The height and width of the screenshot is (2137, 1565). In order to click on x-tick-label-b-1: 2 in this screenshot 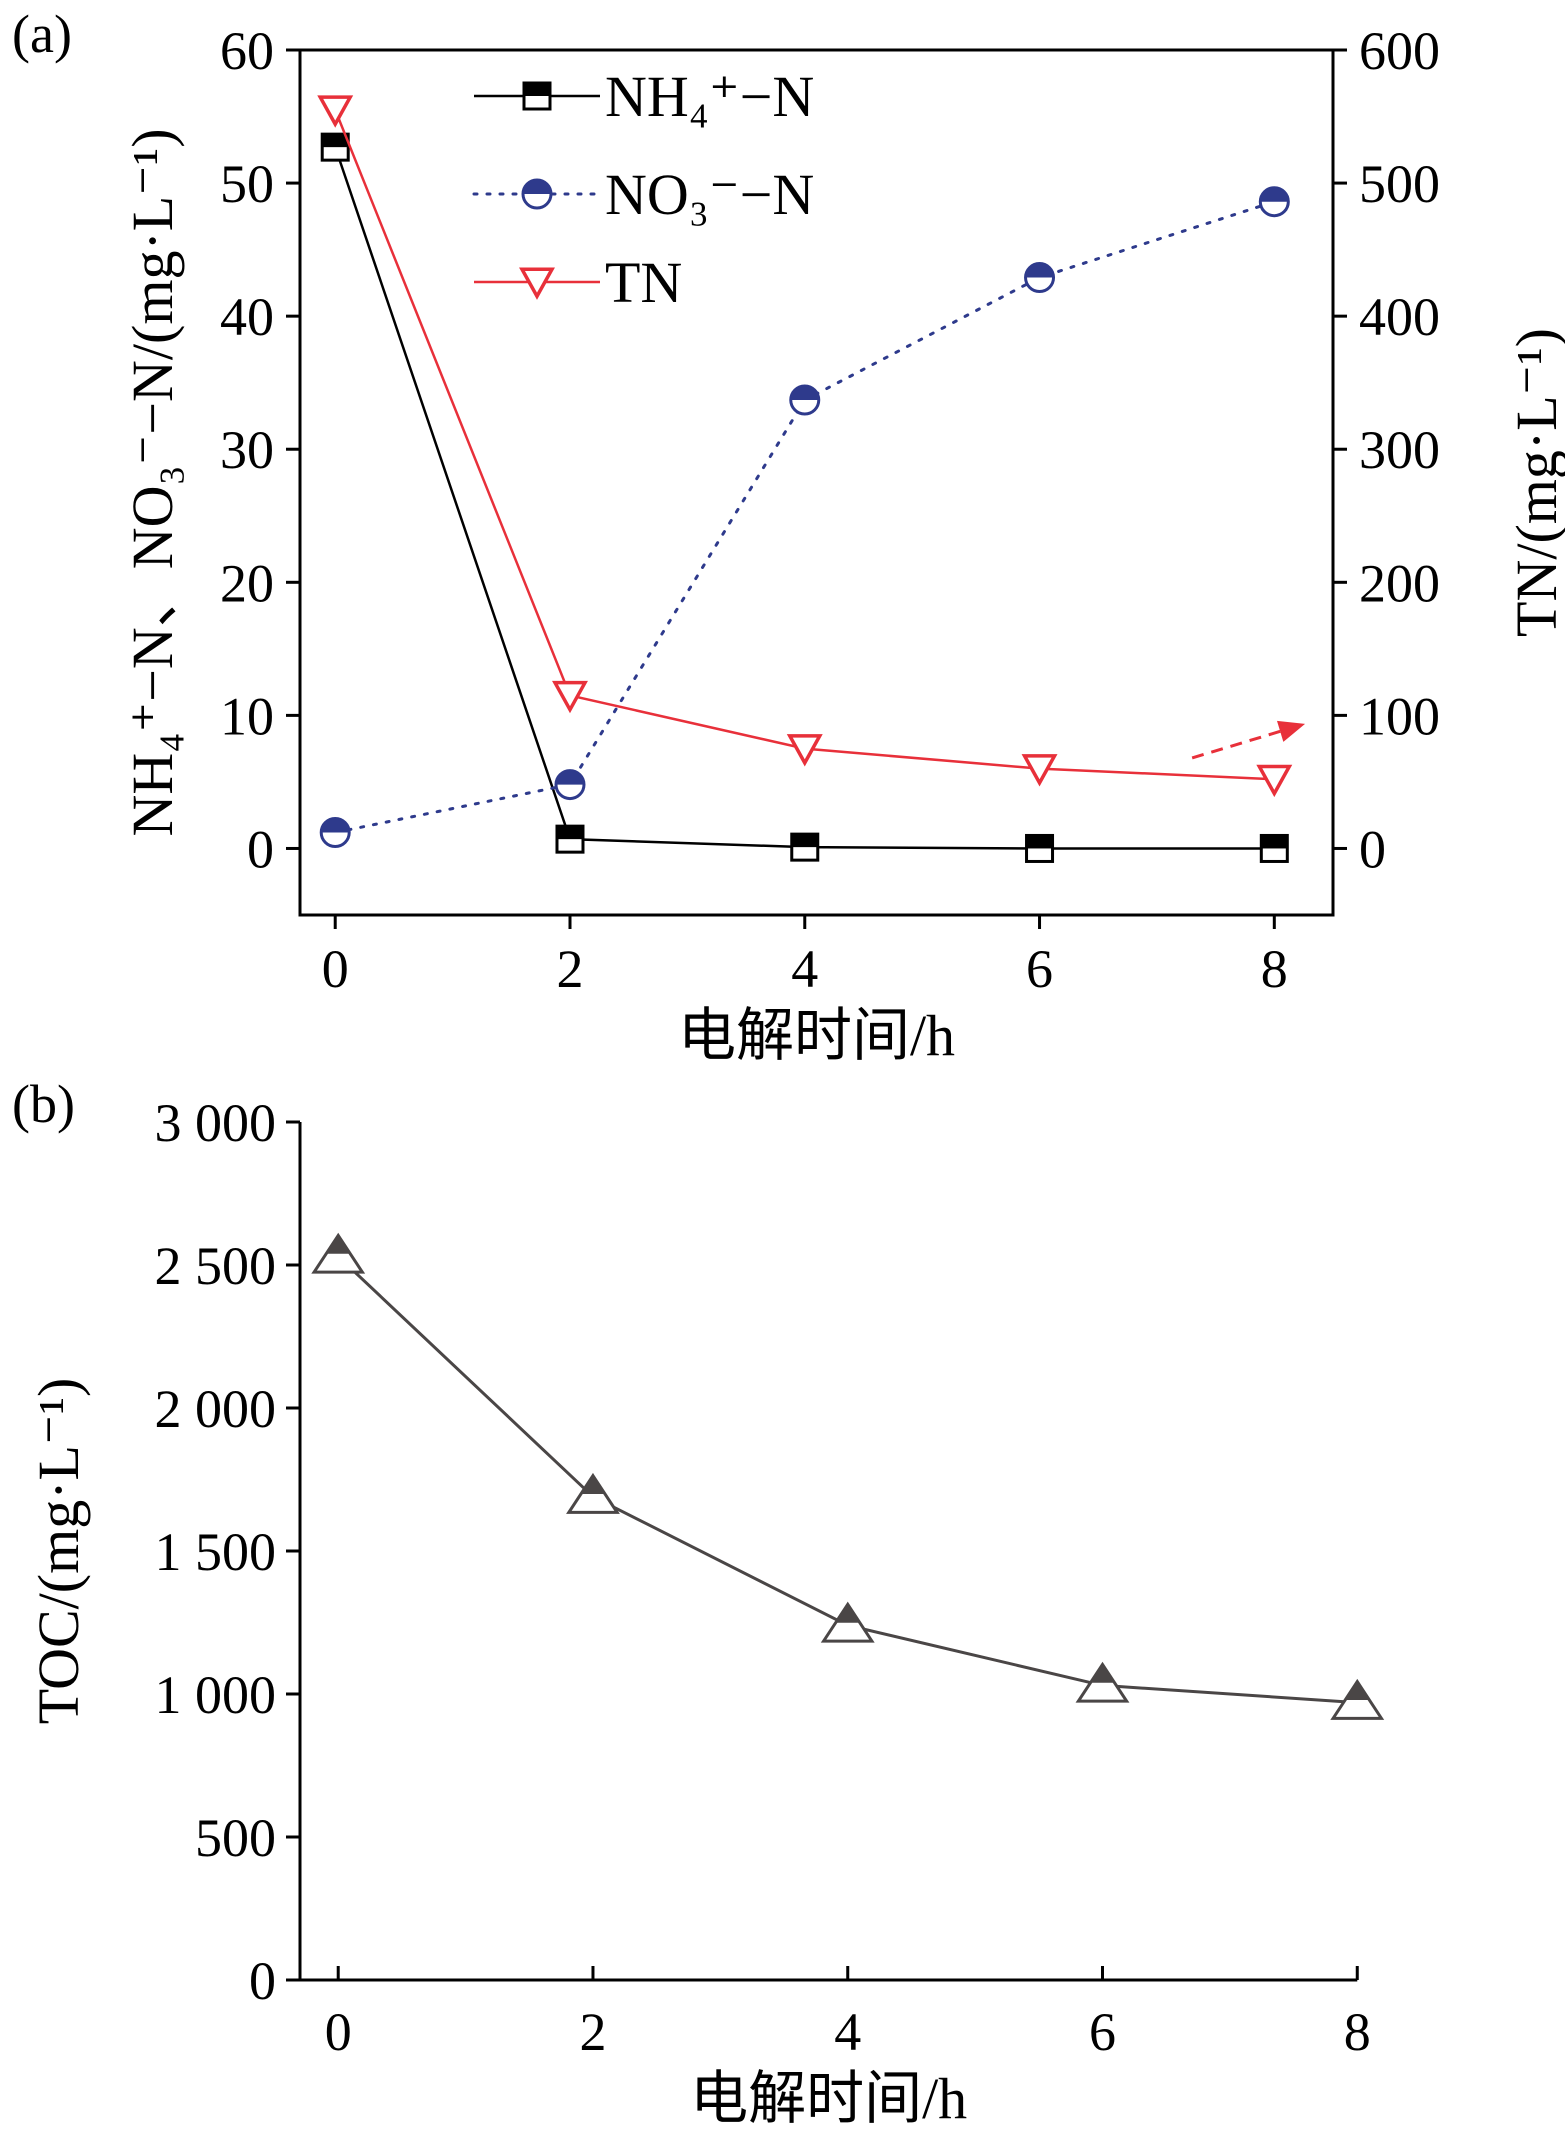, I will do `click(592, 2032)`.